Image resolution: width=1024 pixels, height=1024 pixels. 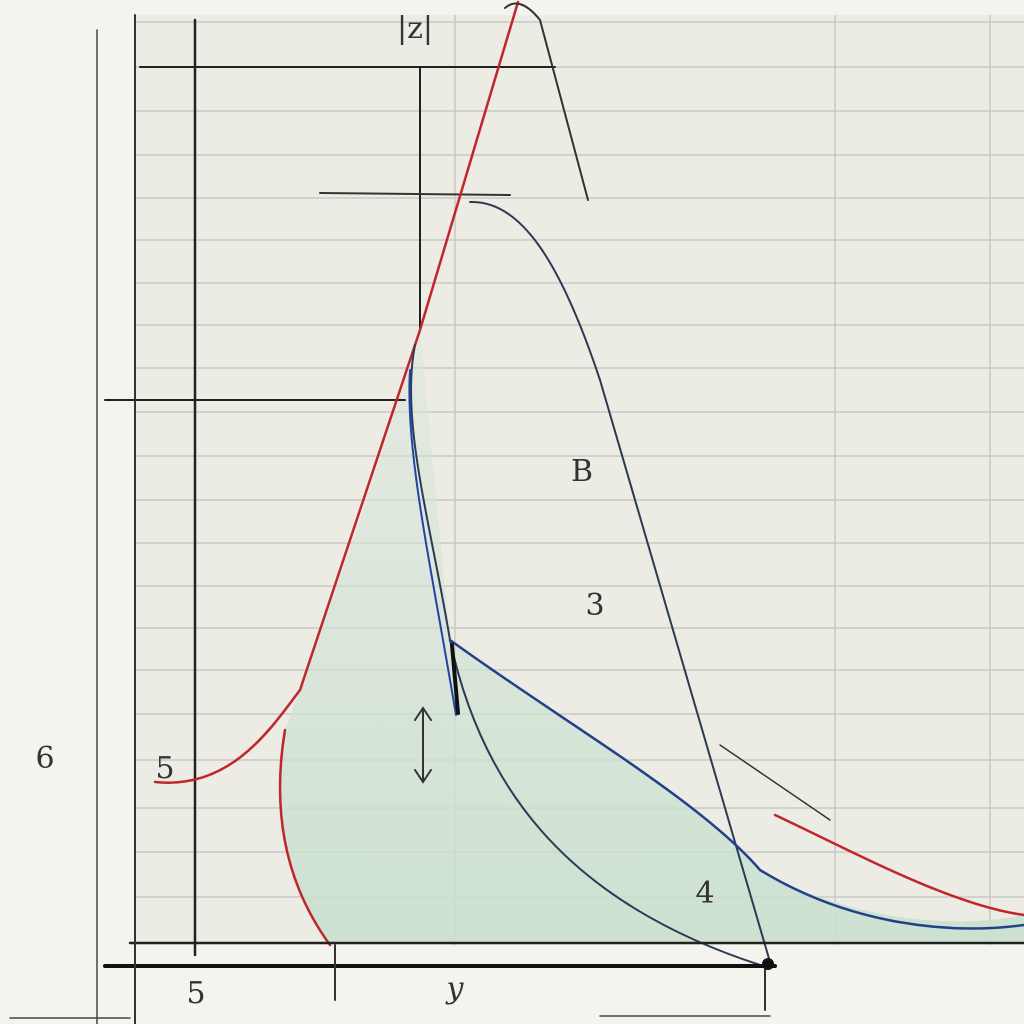 I want to click on mid-mark-label: 3, so click(x=594, y=605).